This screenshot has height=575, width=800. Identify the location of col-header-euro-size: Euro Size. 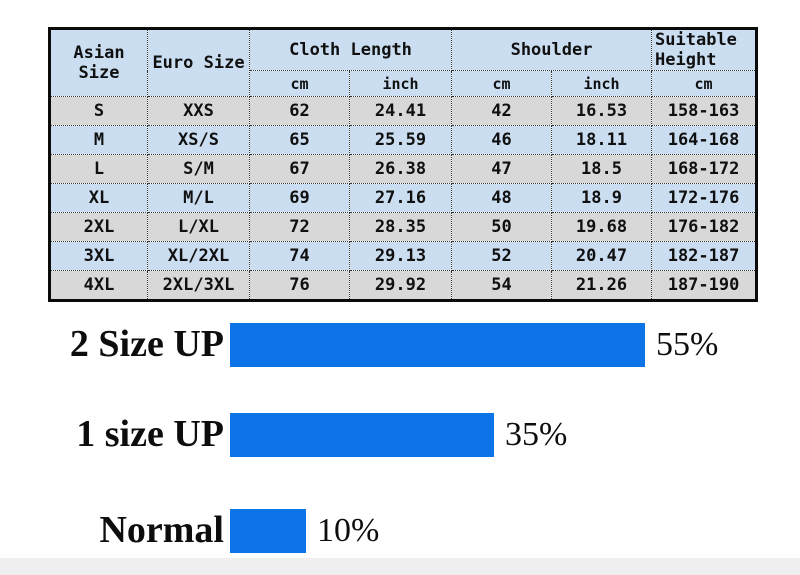
(198, 62).